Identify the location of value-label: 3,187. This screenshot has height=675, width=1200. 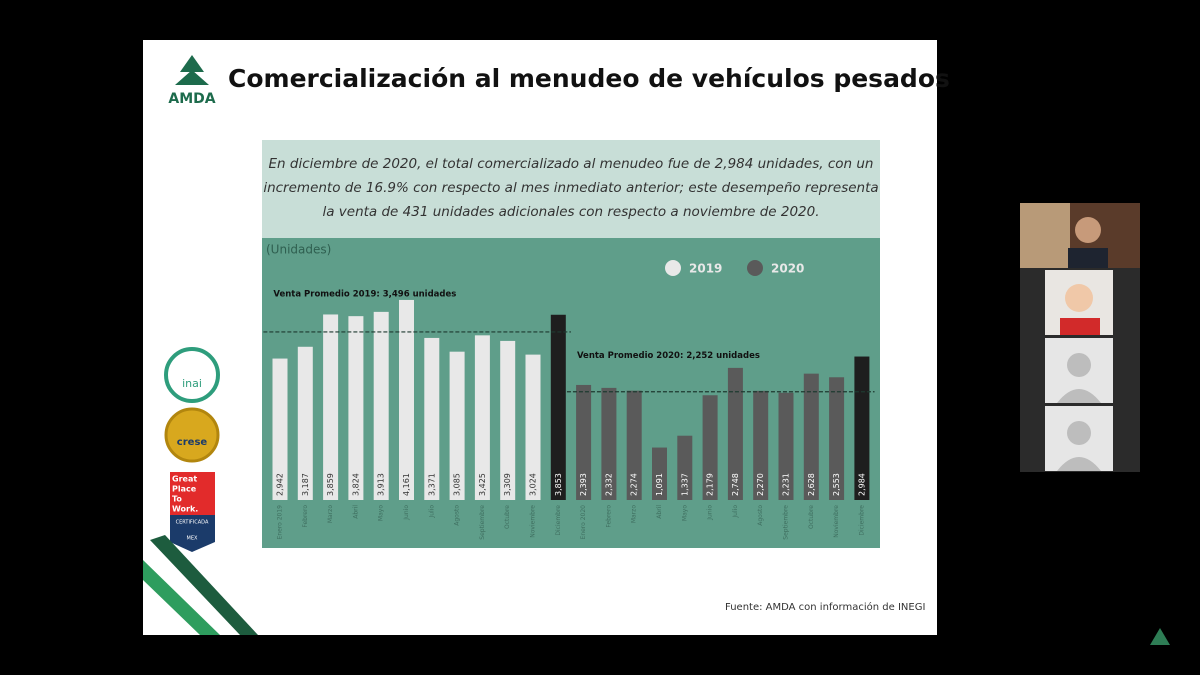
(305, 484).